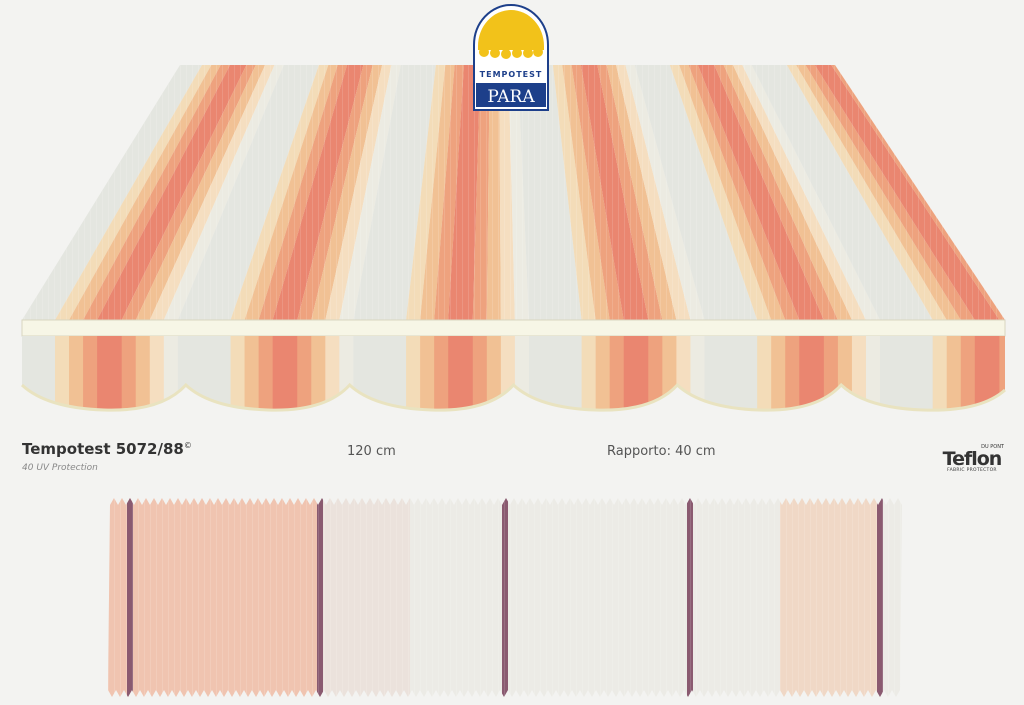  Describe the element at coordinates (187, 445) in the screenshot. I see `mark: ©` at that location.